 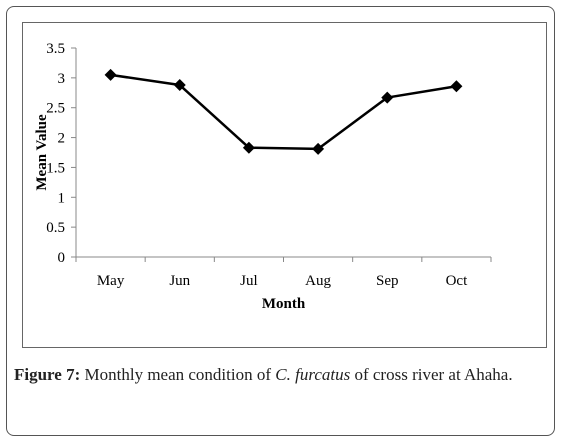 I want to click on y-tick-label: 1.5, so click(x=55, y=168).